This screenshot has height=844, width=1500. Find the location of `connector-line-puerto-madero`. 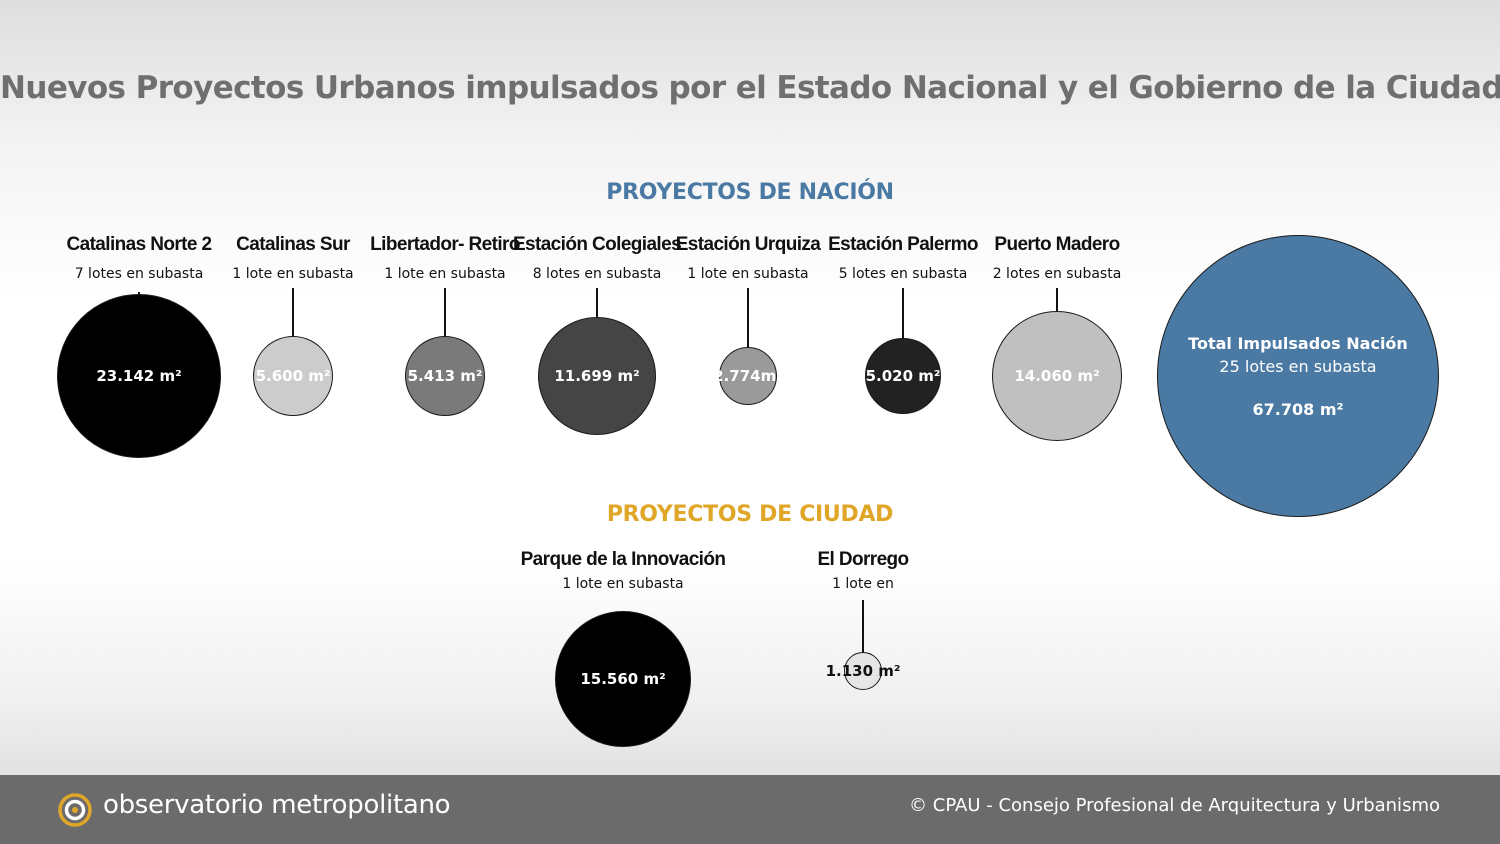

connector-line-puerto-madero is located at coordinates (1057, 300).